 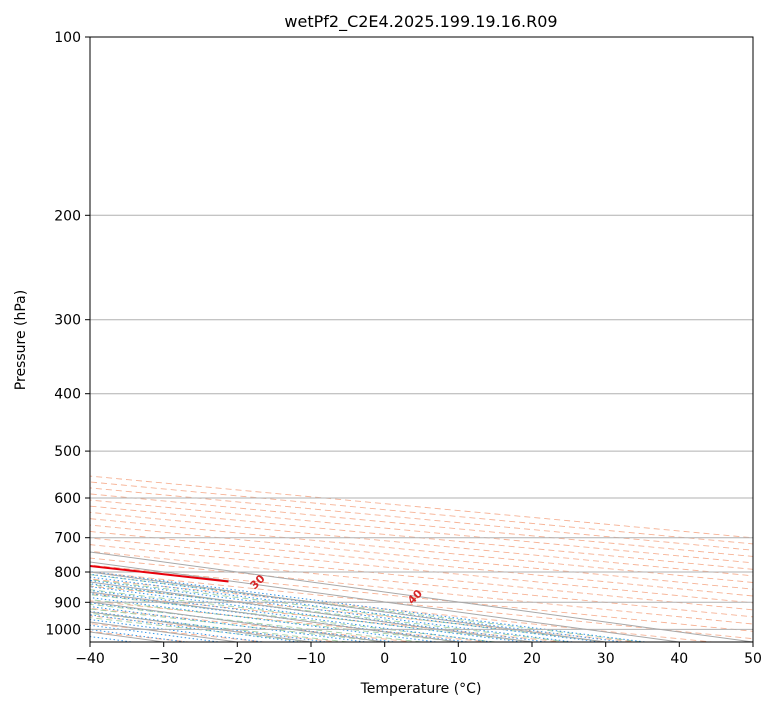 I want to click on mixing-ratio-lines, so click(x=370, y=606).